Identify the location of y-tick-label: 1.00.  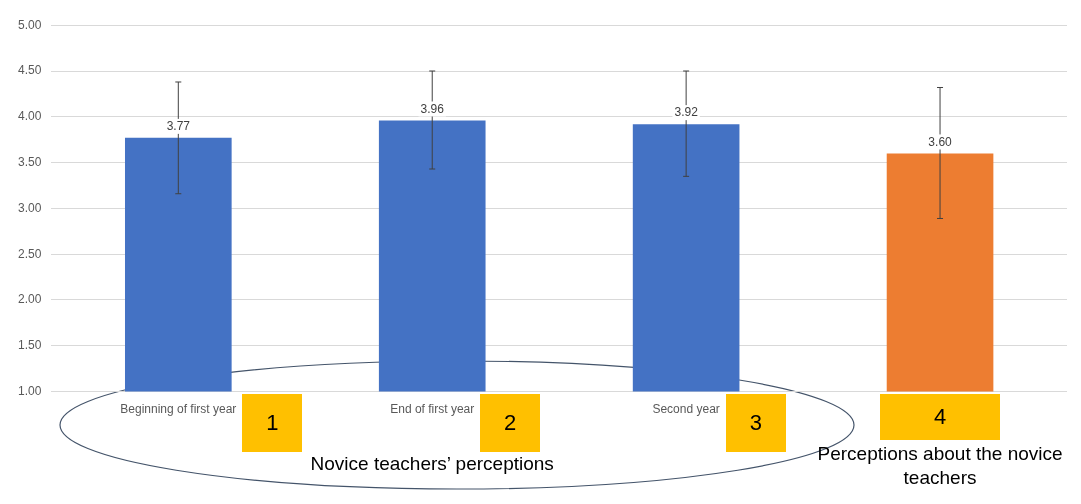
(30, 390).